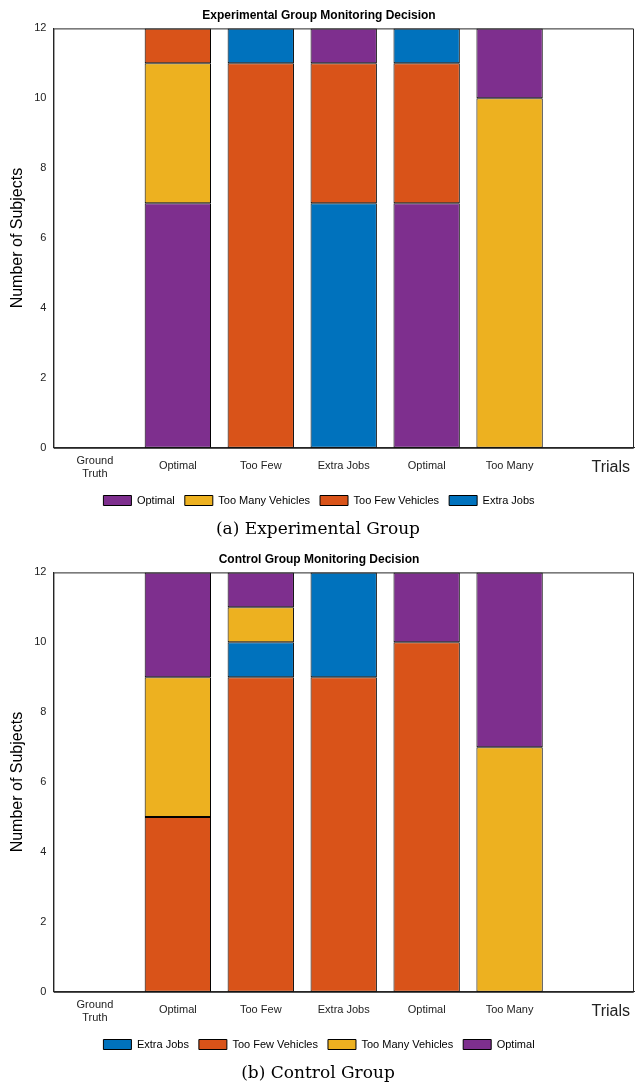 The width and height of the screenshot is (636, 1088). Describe the element at coordinates (319, 558) in the screenshot. I see `chart-title: Control Group Monitoring Decision` at that location.